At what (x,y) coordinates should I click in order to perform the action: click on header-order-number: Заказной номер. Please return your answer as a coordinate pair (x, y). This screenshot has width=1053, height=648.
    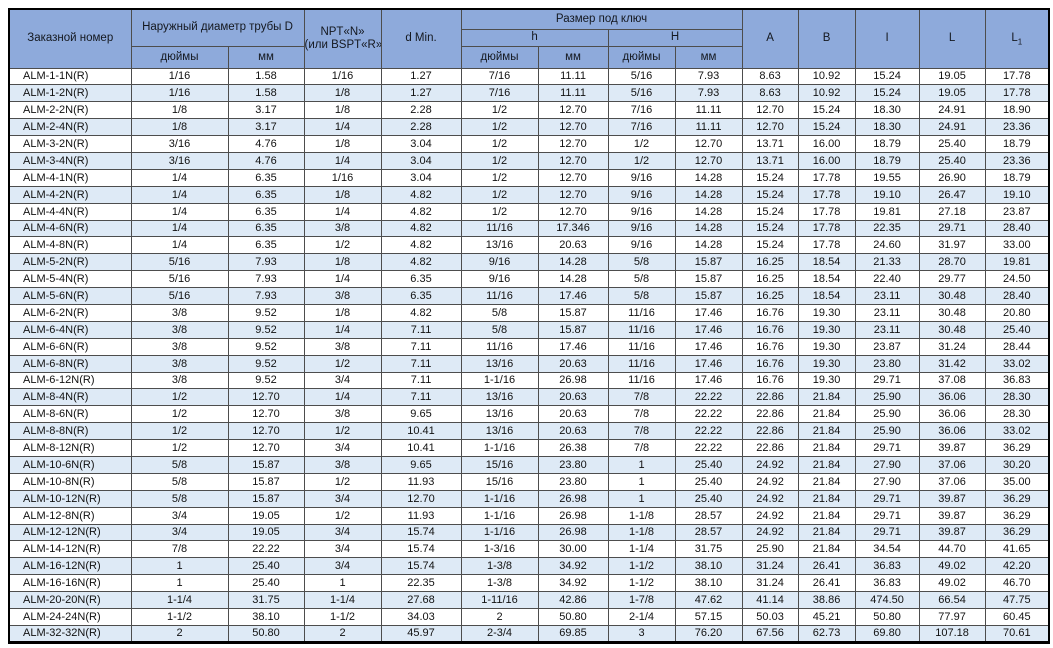
    Looking at the image, I should click on (70, 38).